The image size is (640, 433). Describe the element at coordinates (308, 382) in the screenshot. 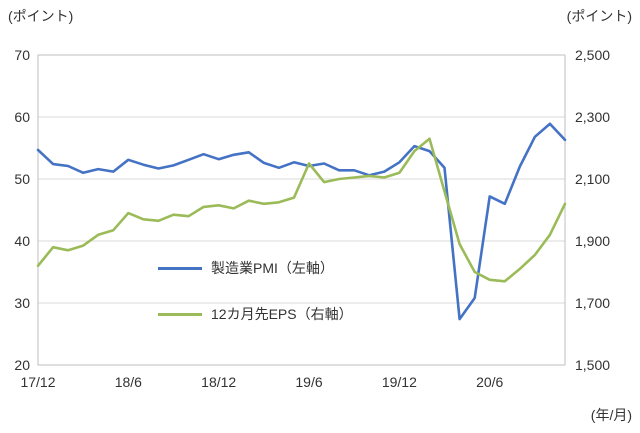

I see `x-axis-tick: 19/6` at that location.